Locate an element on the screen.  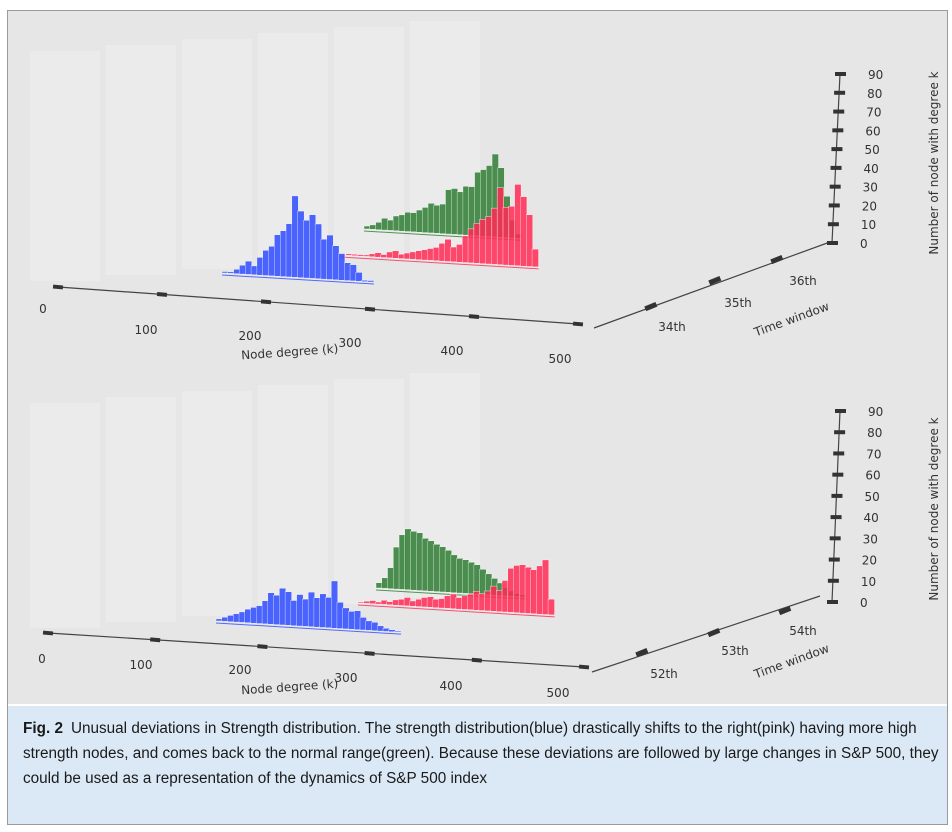
z-tick-label-top-2: 20 is located at coordinates (869, 206).